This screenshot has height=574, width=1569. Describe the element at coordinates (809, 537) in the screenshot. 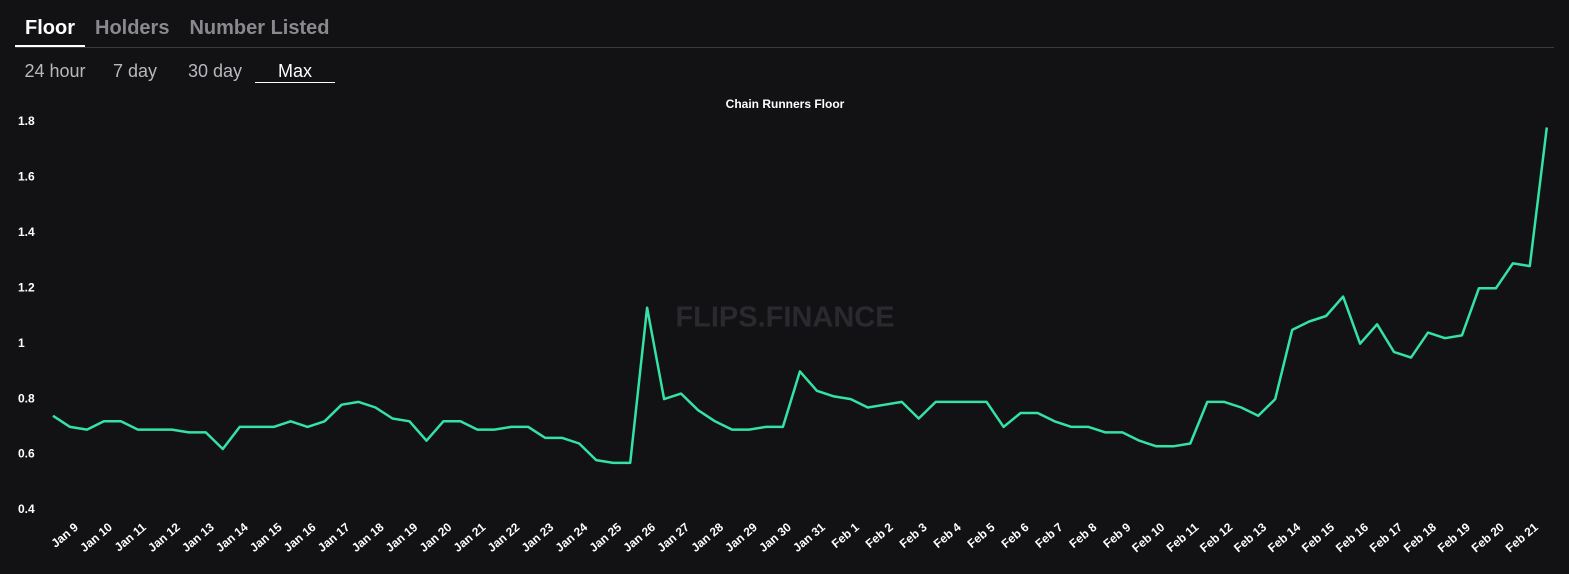

I see `x-tick-label: Jan 31` at that location.